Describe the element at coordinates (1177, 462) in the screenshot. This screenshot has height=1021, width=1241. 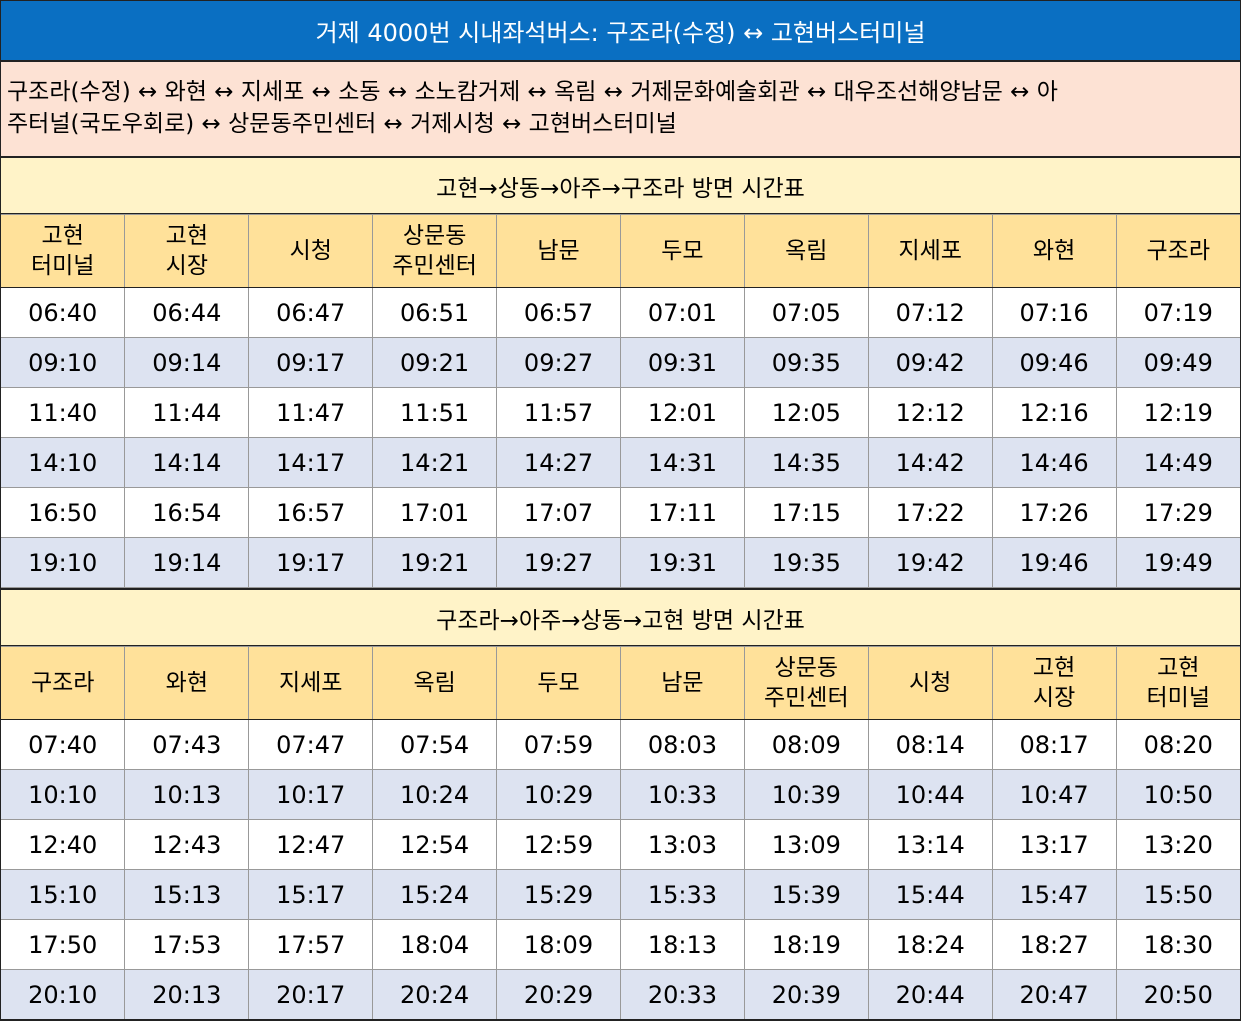
I see `departure-time-cell: 14:49` at that location.